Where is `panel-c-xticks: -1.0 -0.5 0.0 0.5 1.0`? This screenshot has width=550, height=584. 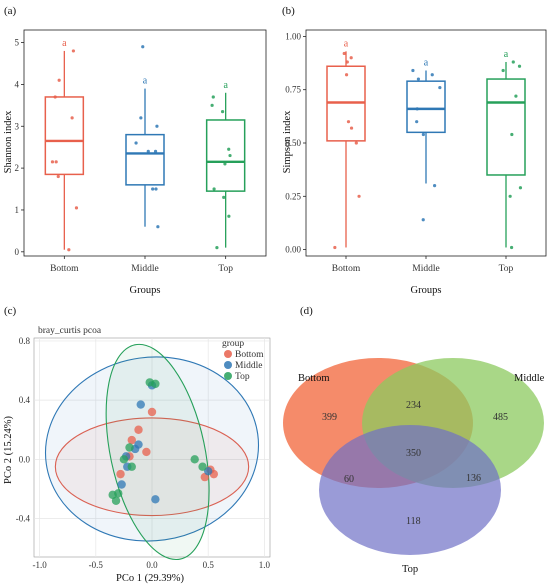
panel-c-xticks: -1.0 -0.5 0.0 0.5 1.0 is located at coordinates (151, 565).